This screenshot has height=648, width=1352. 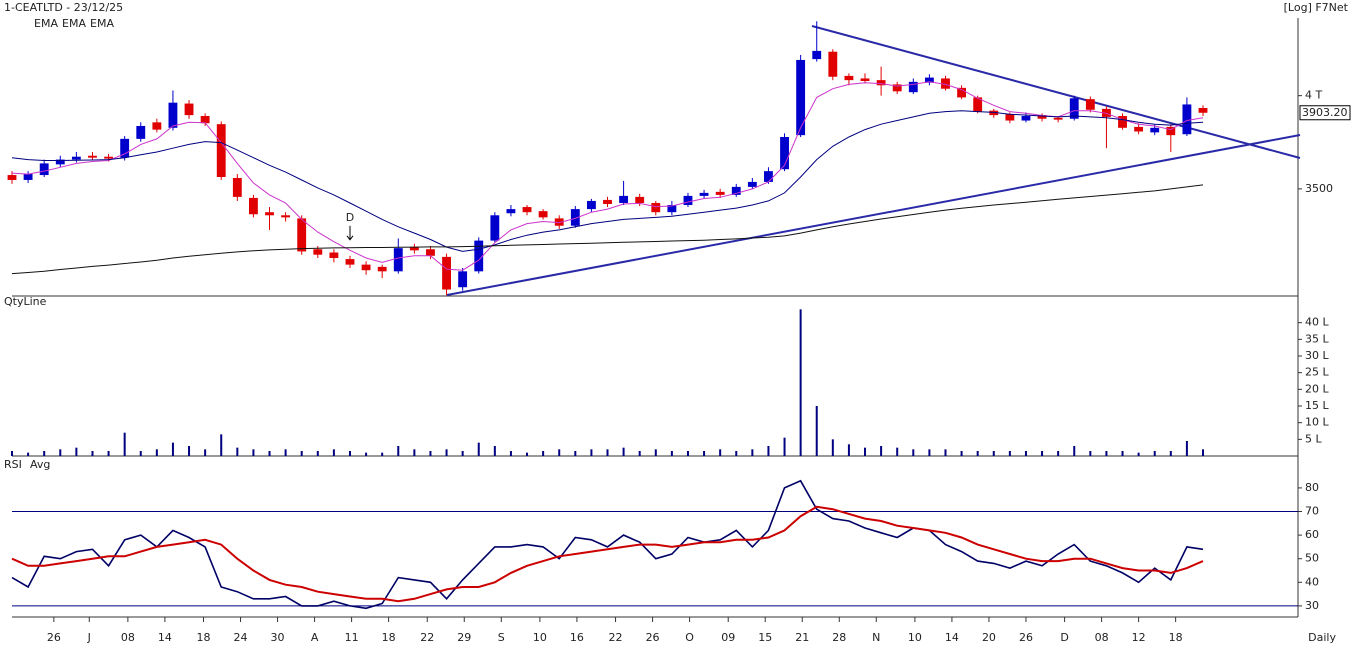 What do you see at coordinates (1325, 113) in the screenshot?
I see `last-price-box` at bounding box center [1325, 113].